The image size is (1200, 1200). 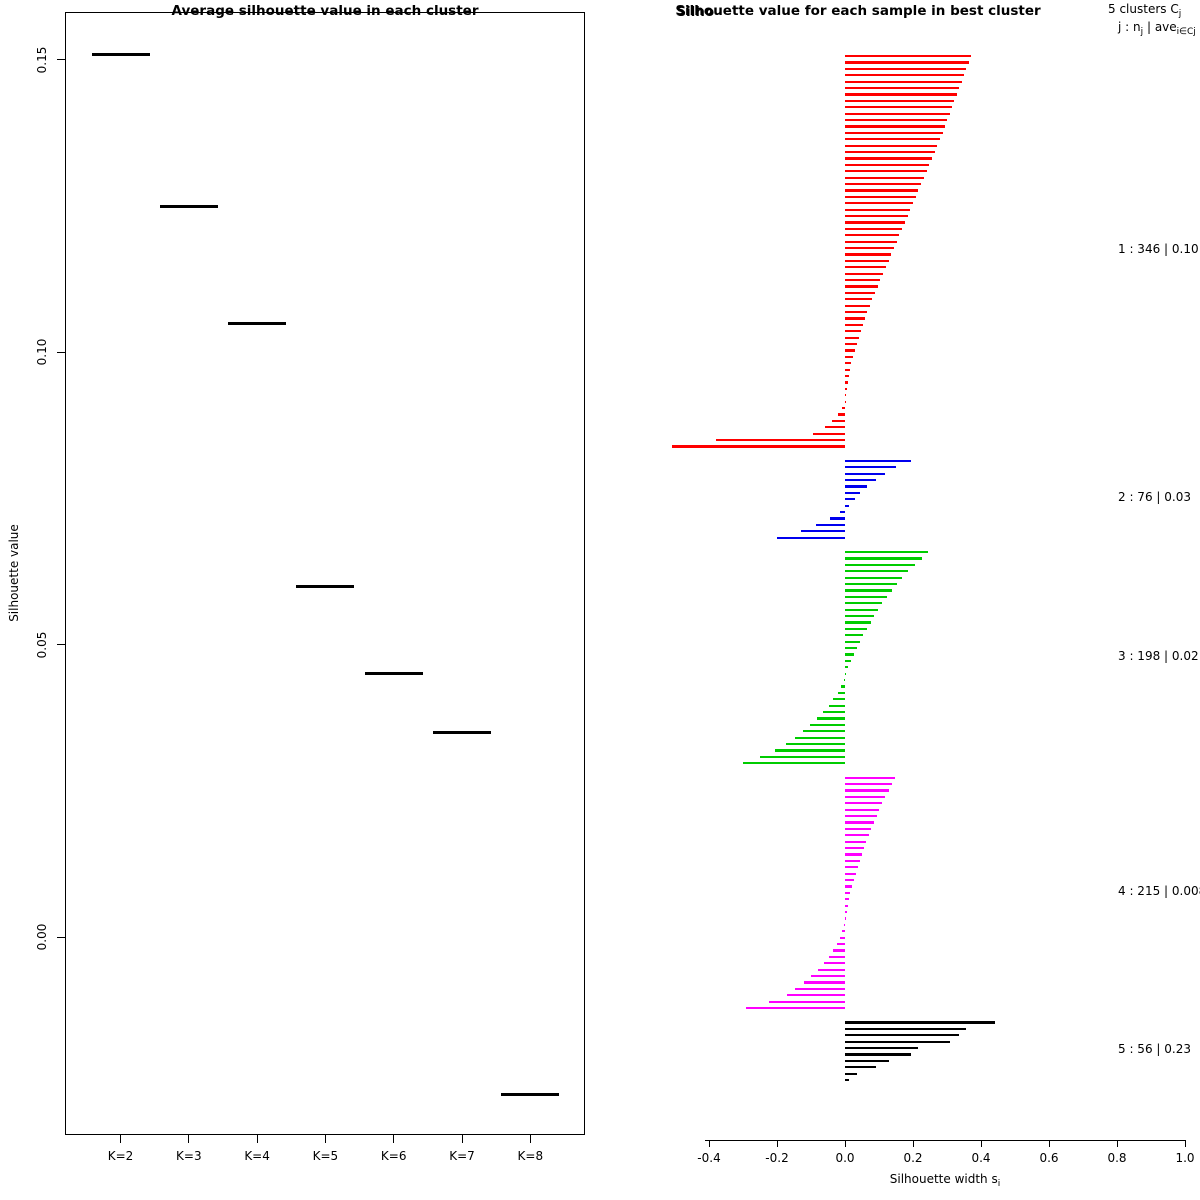 What do you see at coordinates (462, 1139) in the screenshot?
I see `left-x-tick` at bounding box center [462, 1139].